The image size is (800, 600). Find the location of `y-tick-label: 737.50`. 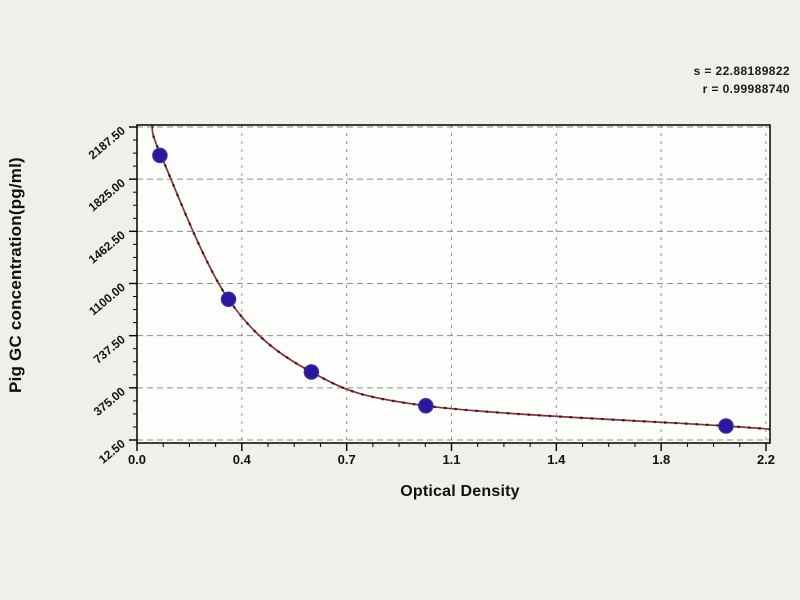

y-tick-label: 737.50 is located at coordinates (109, 349).